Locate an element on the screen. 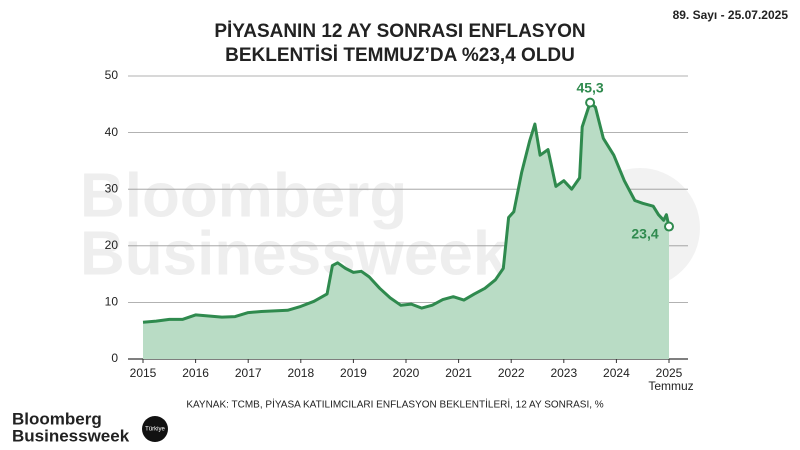 The image size is (800, 450). logo-badge-text: Türkiye is located at coordinates (155, 430).